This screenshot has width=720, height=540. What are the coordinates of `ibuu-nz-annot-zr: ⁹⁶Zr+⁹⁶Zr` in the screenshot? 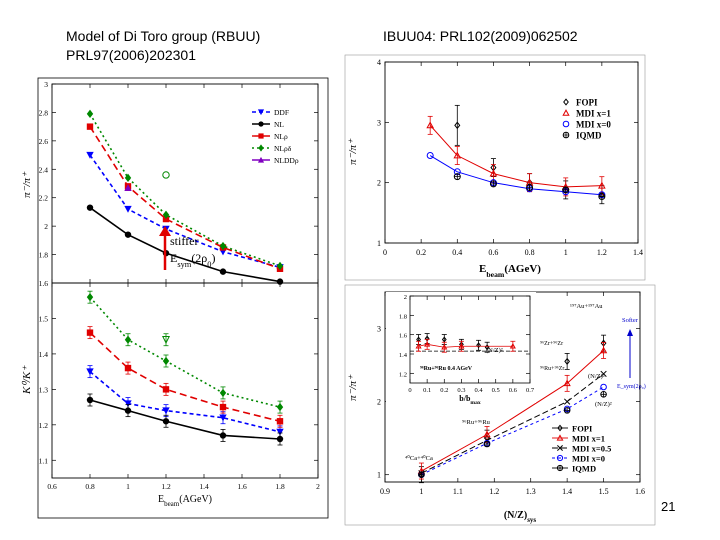 It's located at (551, 344).